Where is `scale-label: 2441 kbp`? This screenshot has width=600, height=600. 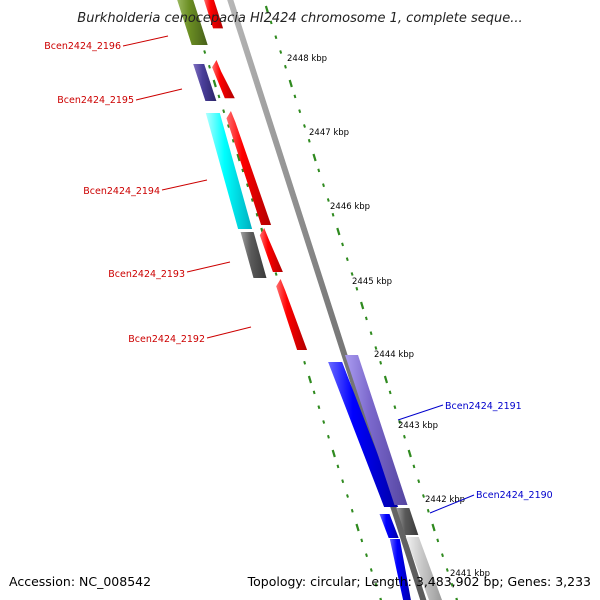 scale-label: 2441 kbp is located at coordinates (470, 574).